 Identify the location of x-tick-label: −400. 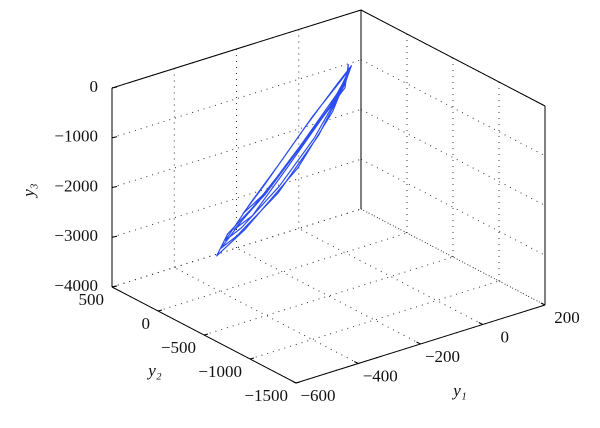
(380, 375).